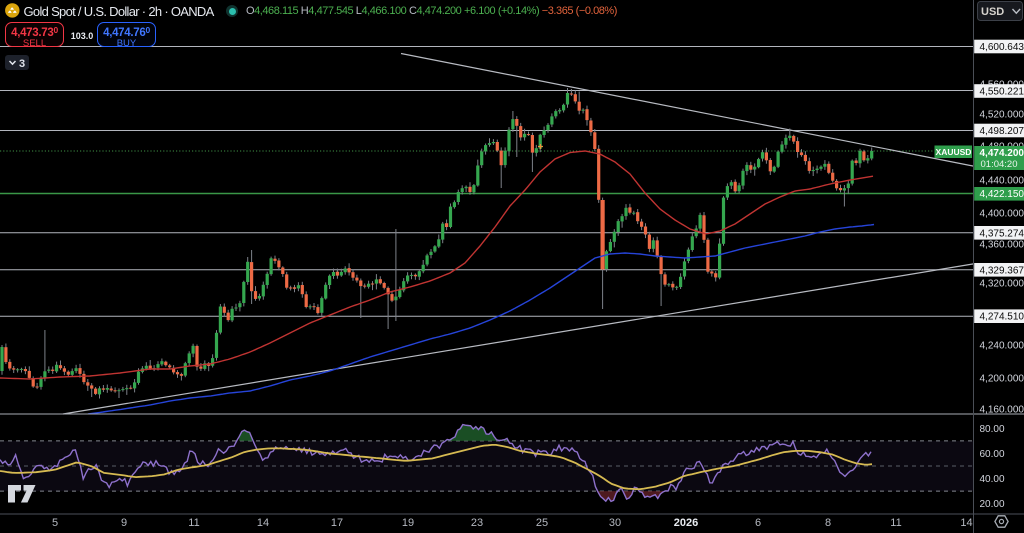  I want to click on svg-text: 4,320.000, so click(1002, 284).